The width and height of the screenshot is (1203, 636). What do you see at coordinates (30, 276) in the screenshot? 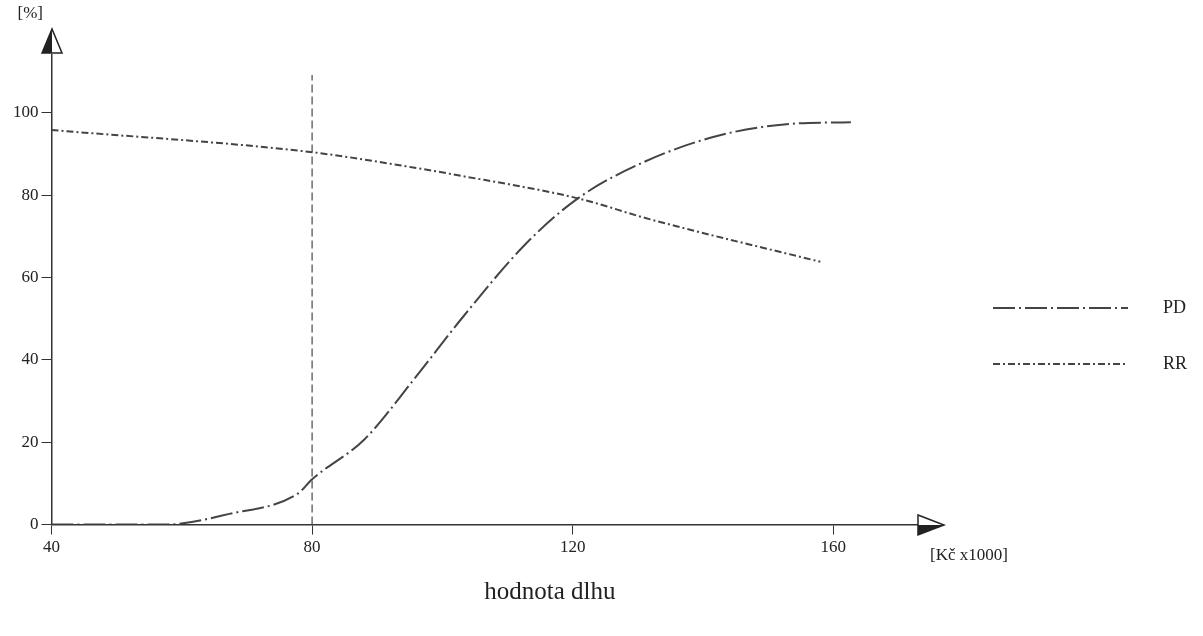
I see `y-tick-label: 60` at bounding box center [30, 276].